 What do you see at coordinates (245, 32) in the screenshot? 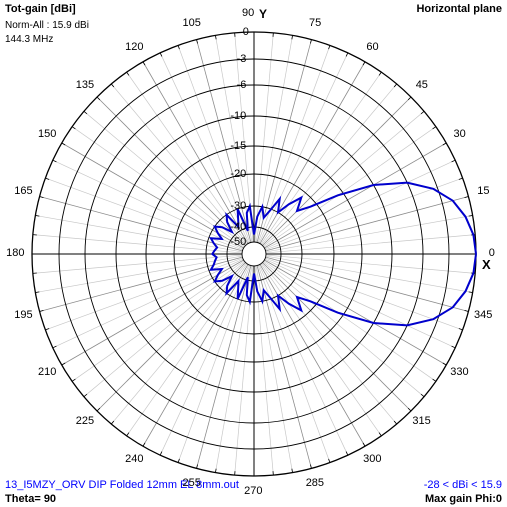
I see `db-label: 0` at bounding box center [245, 32].